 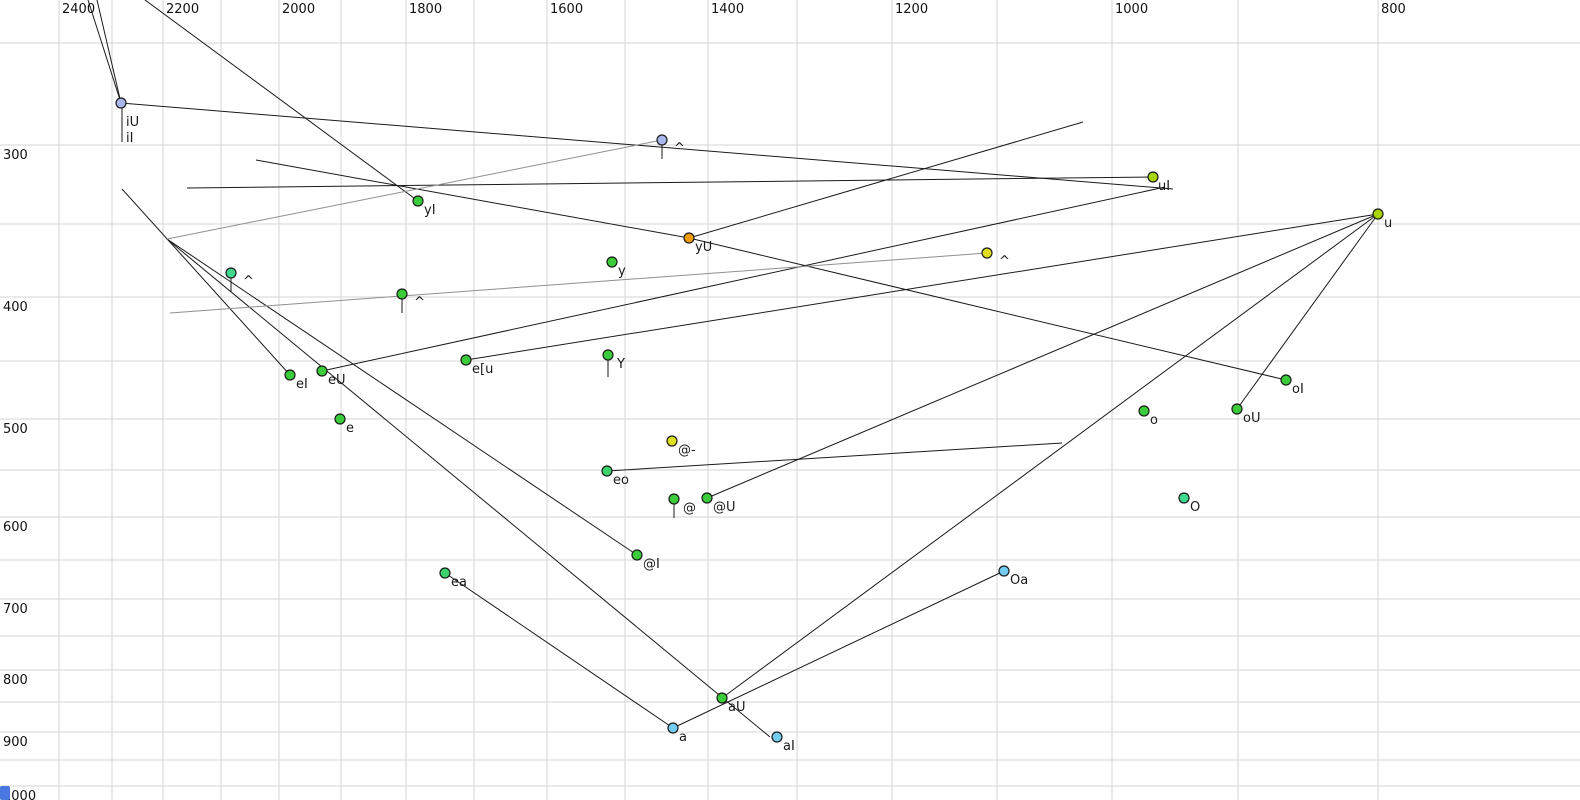 What do you see at coordinates (290, 375) in the screenshot?
I see `data-point-eI` at bounding box center [290, 375].